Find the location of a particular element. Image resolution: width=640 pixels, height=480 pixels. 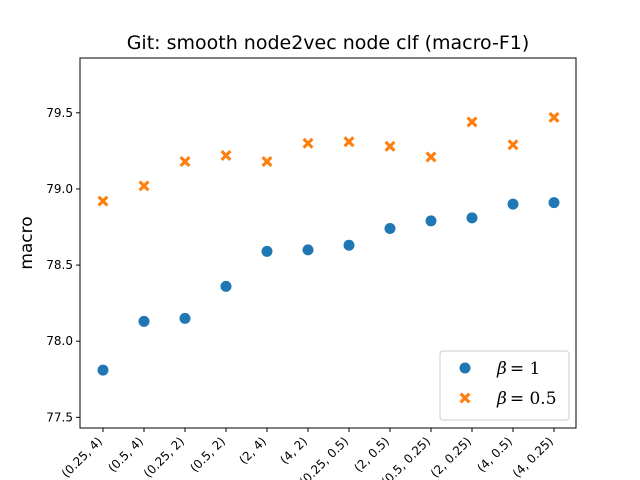

chart-title: Git: smooth node2vec node clf (macro-F1) is located at coordinates (328, 43).